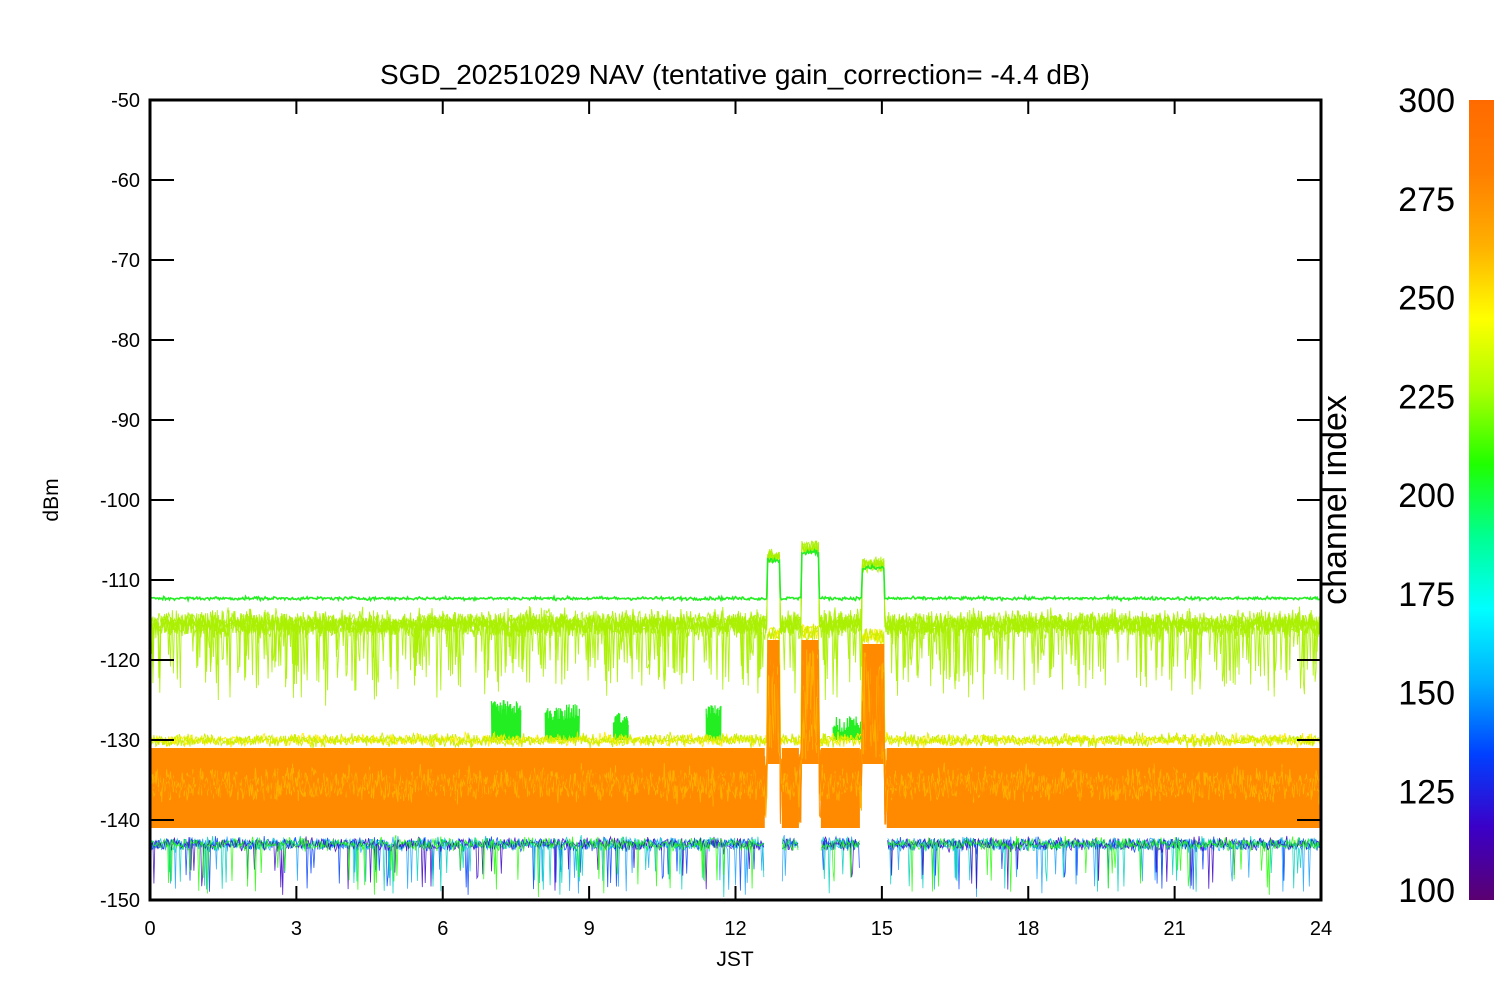  I want to click on y-tick-label: -120, so click(120, 661).